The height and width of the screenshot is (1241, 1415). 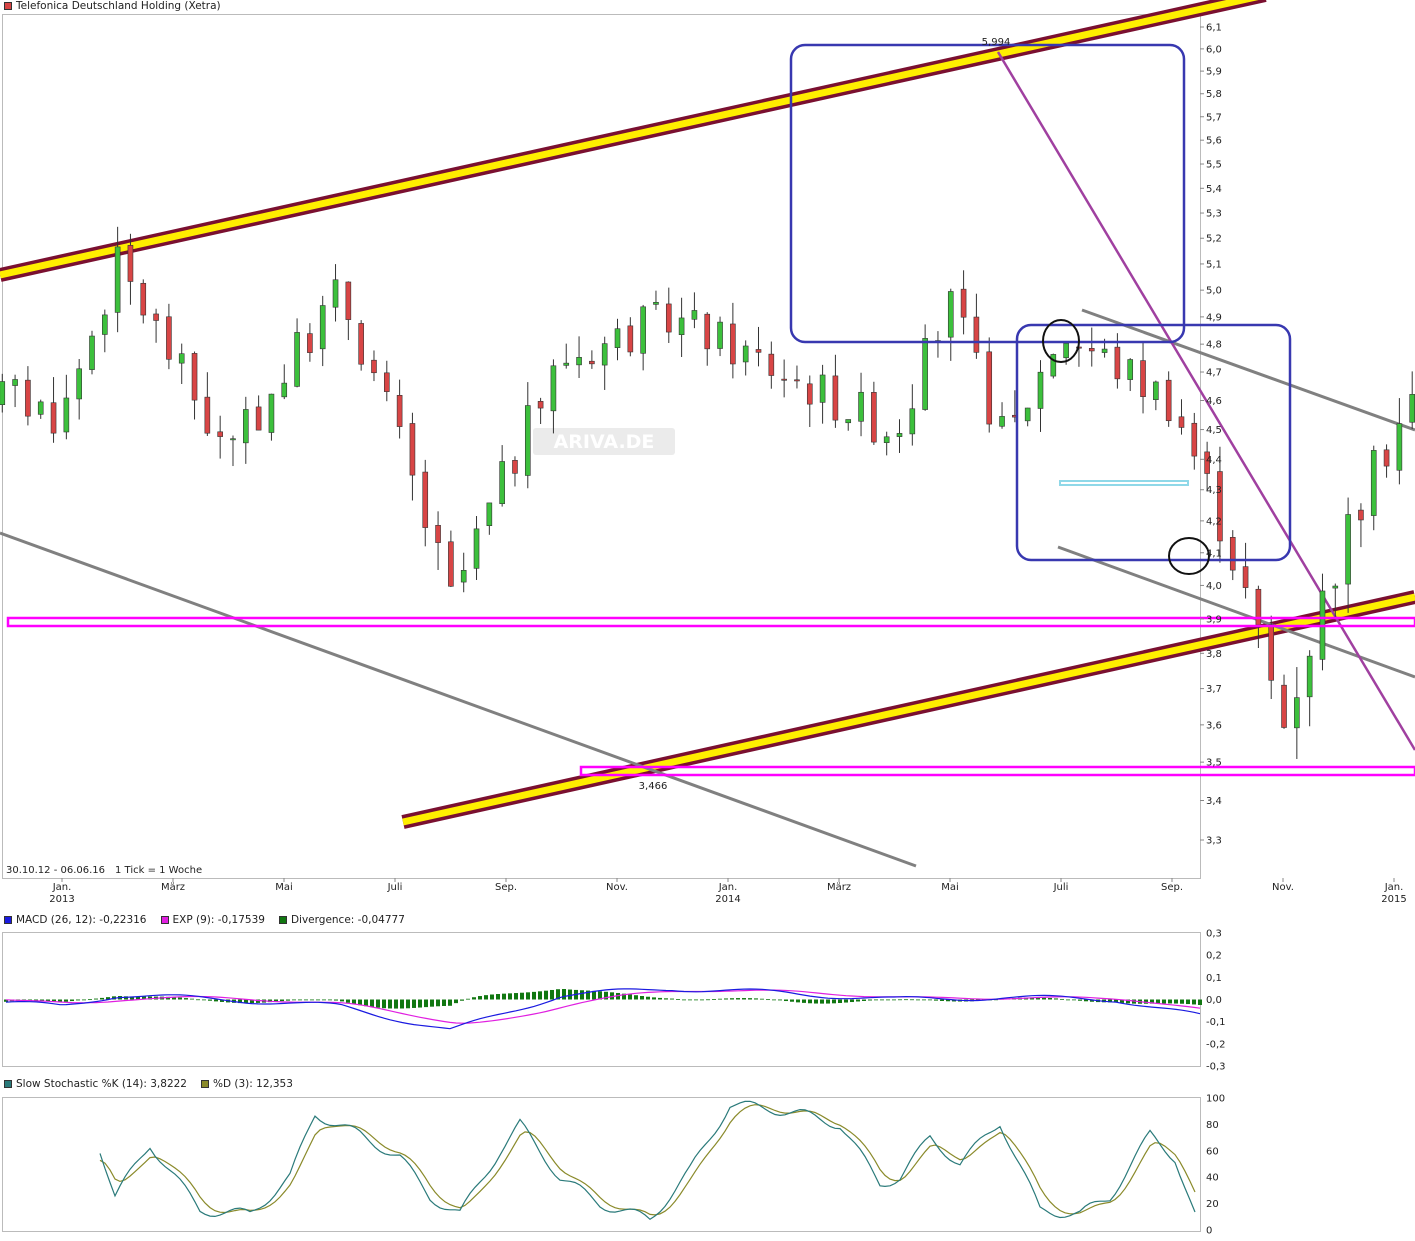 I want to click on time-axis-month: Mai, so click(x=284, y=887).